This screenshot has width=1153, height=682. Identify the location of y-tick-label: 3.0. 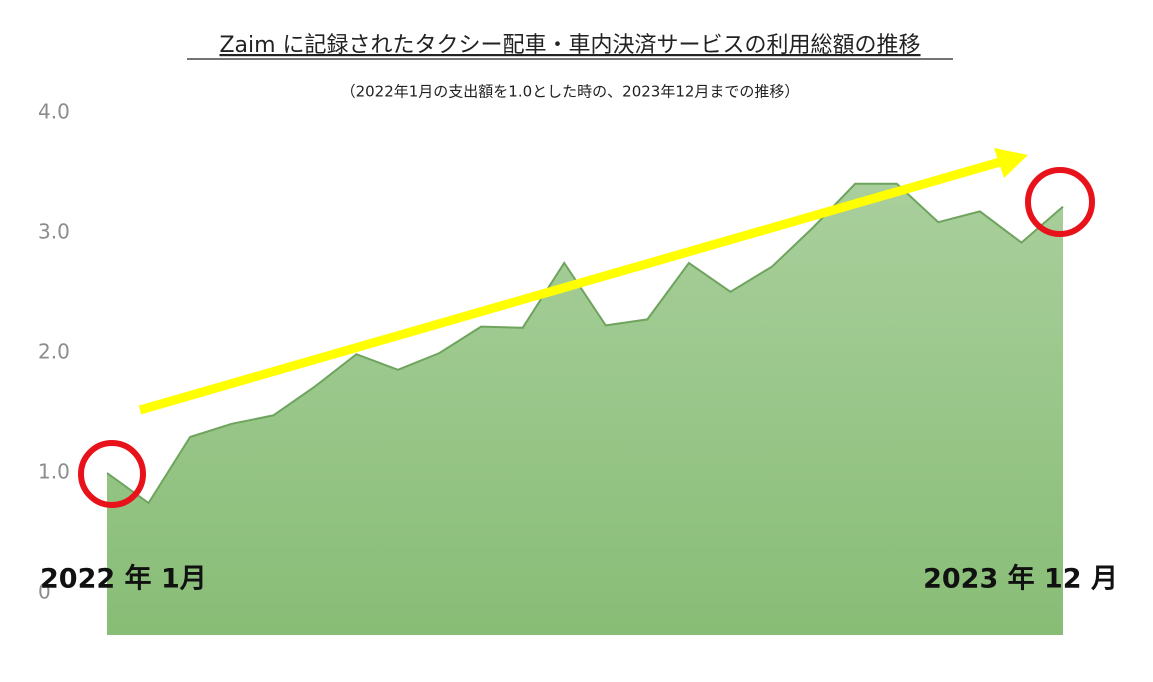
(54, 232).